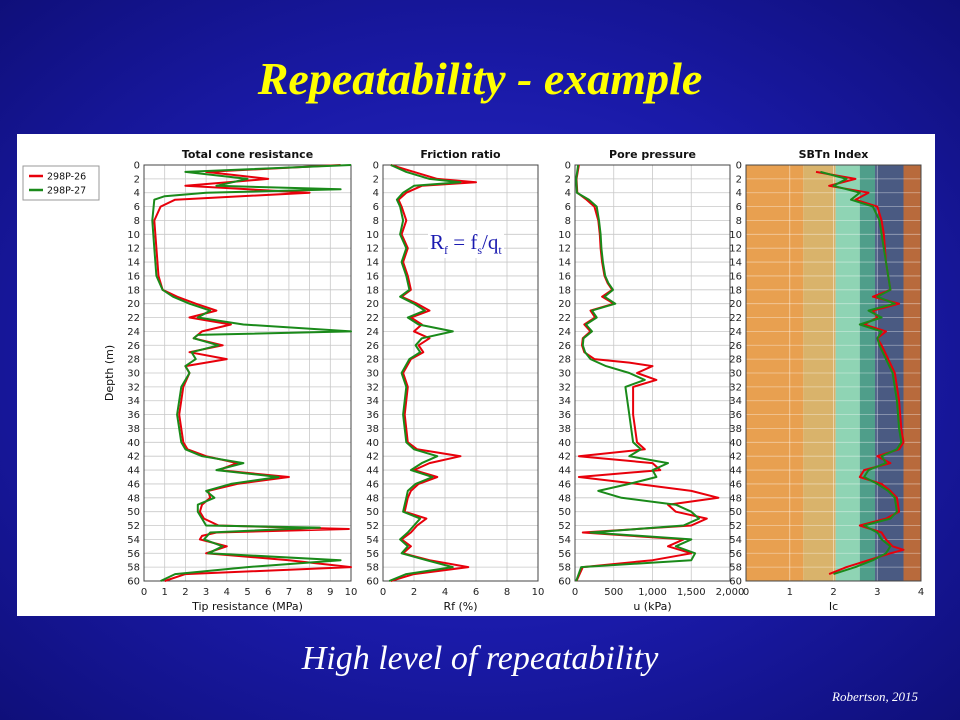 The image size is (960, 720). What do you see at coordinates (500, 250) in the screenshot?
I see `formula-t-sub: t` at bounding box center [500, 250].